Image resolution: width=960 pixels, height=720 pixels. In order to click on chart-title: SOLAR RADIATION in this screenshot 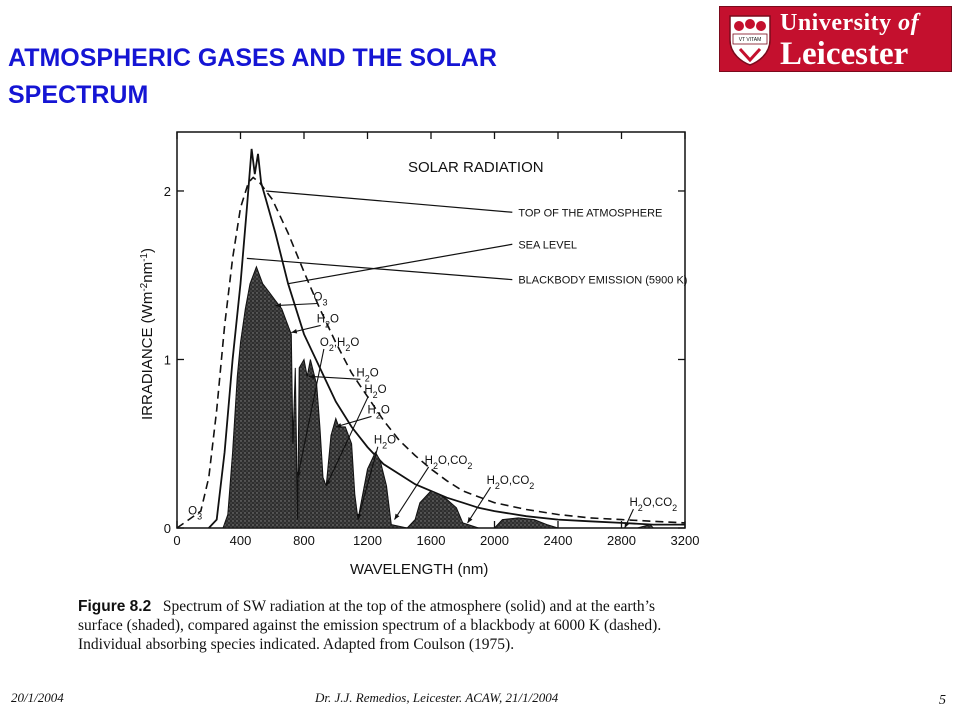, I will do `click(476, 167)`.